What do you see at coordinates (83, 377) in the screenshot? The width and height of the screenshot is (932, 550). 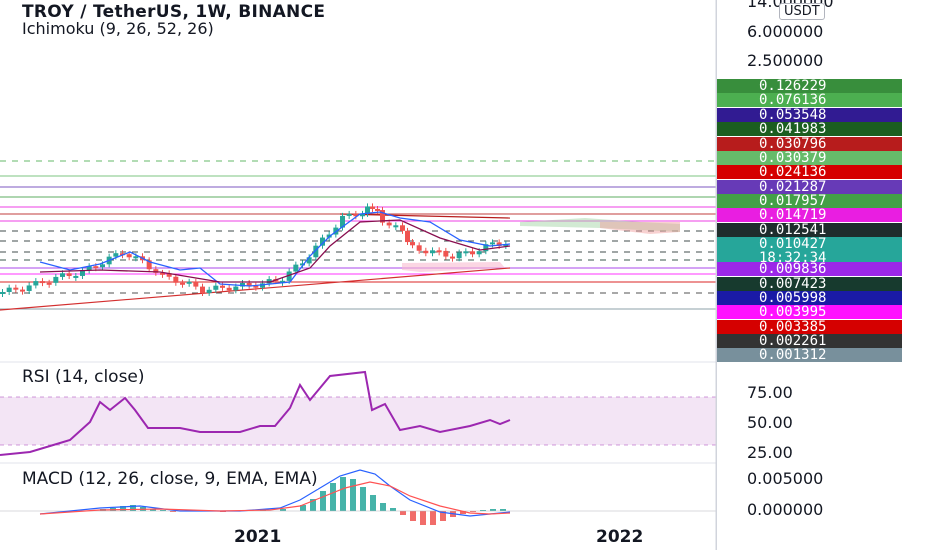 I see `rsi-indicator-label: RSI (14, close)` at bounding box center [83, 377].